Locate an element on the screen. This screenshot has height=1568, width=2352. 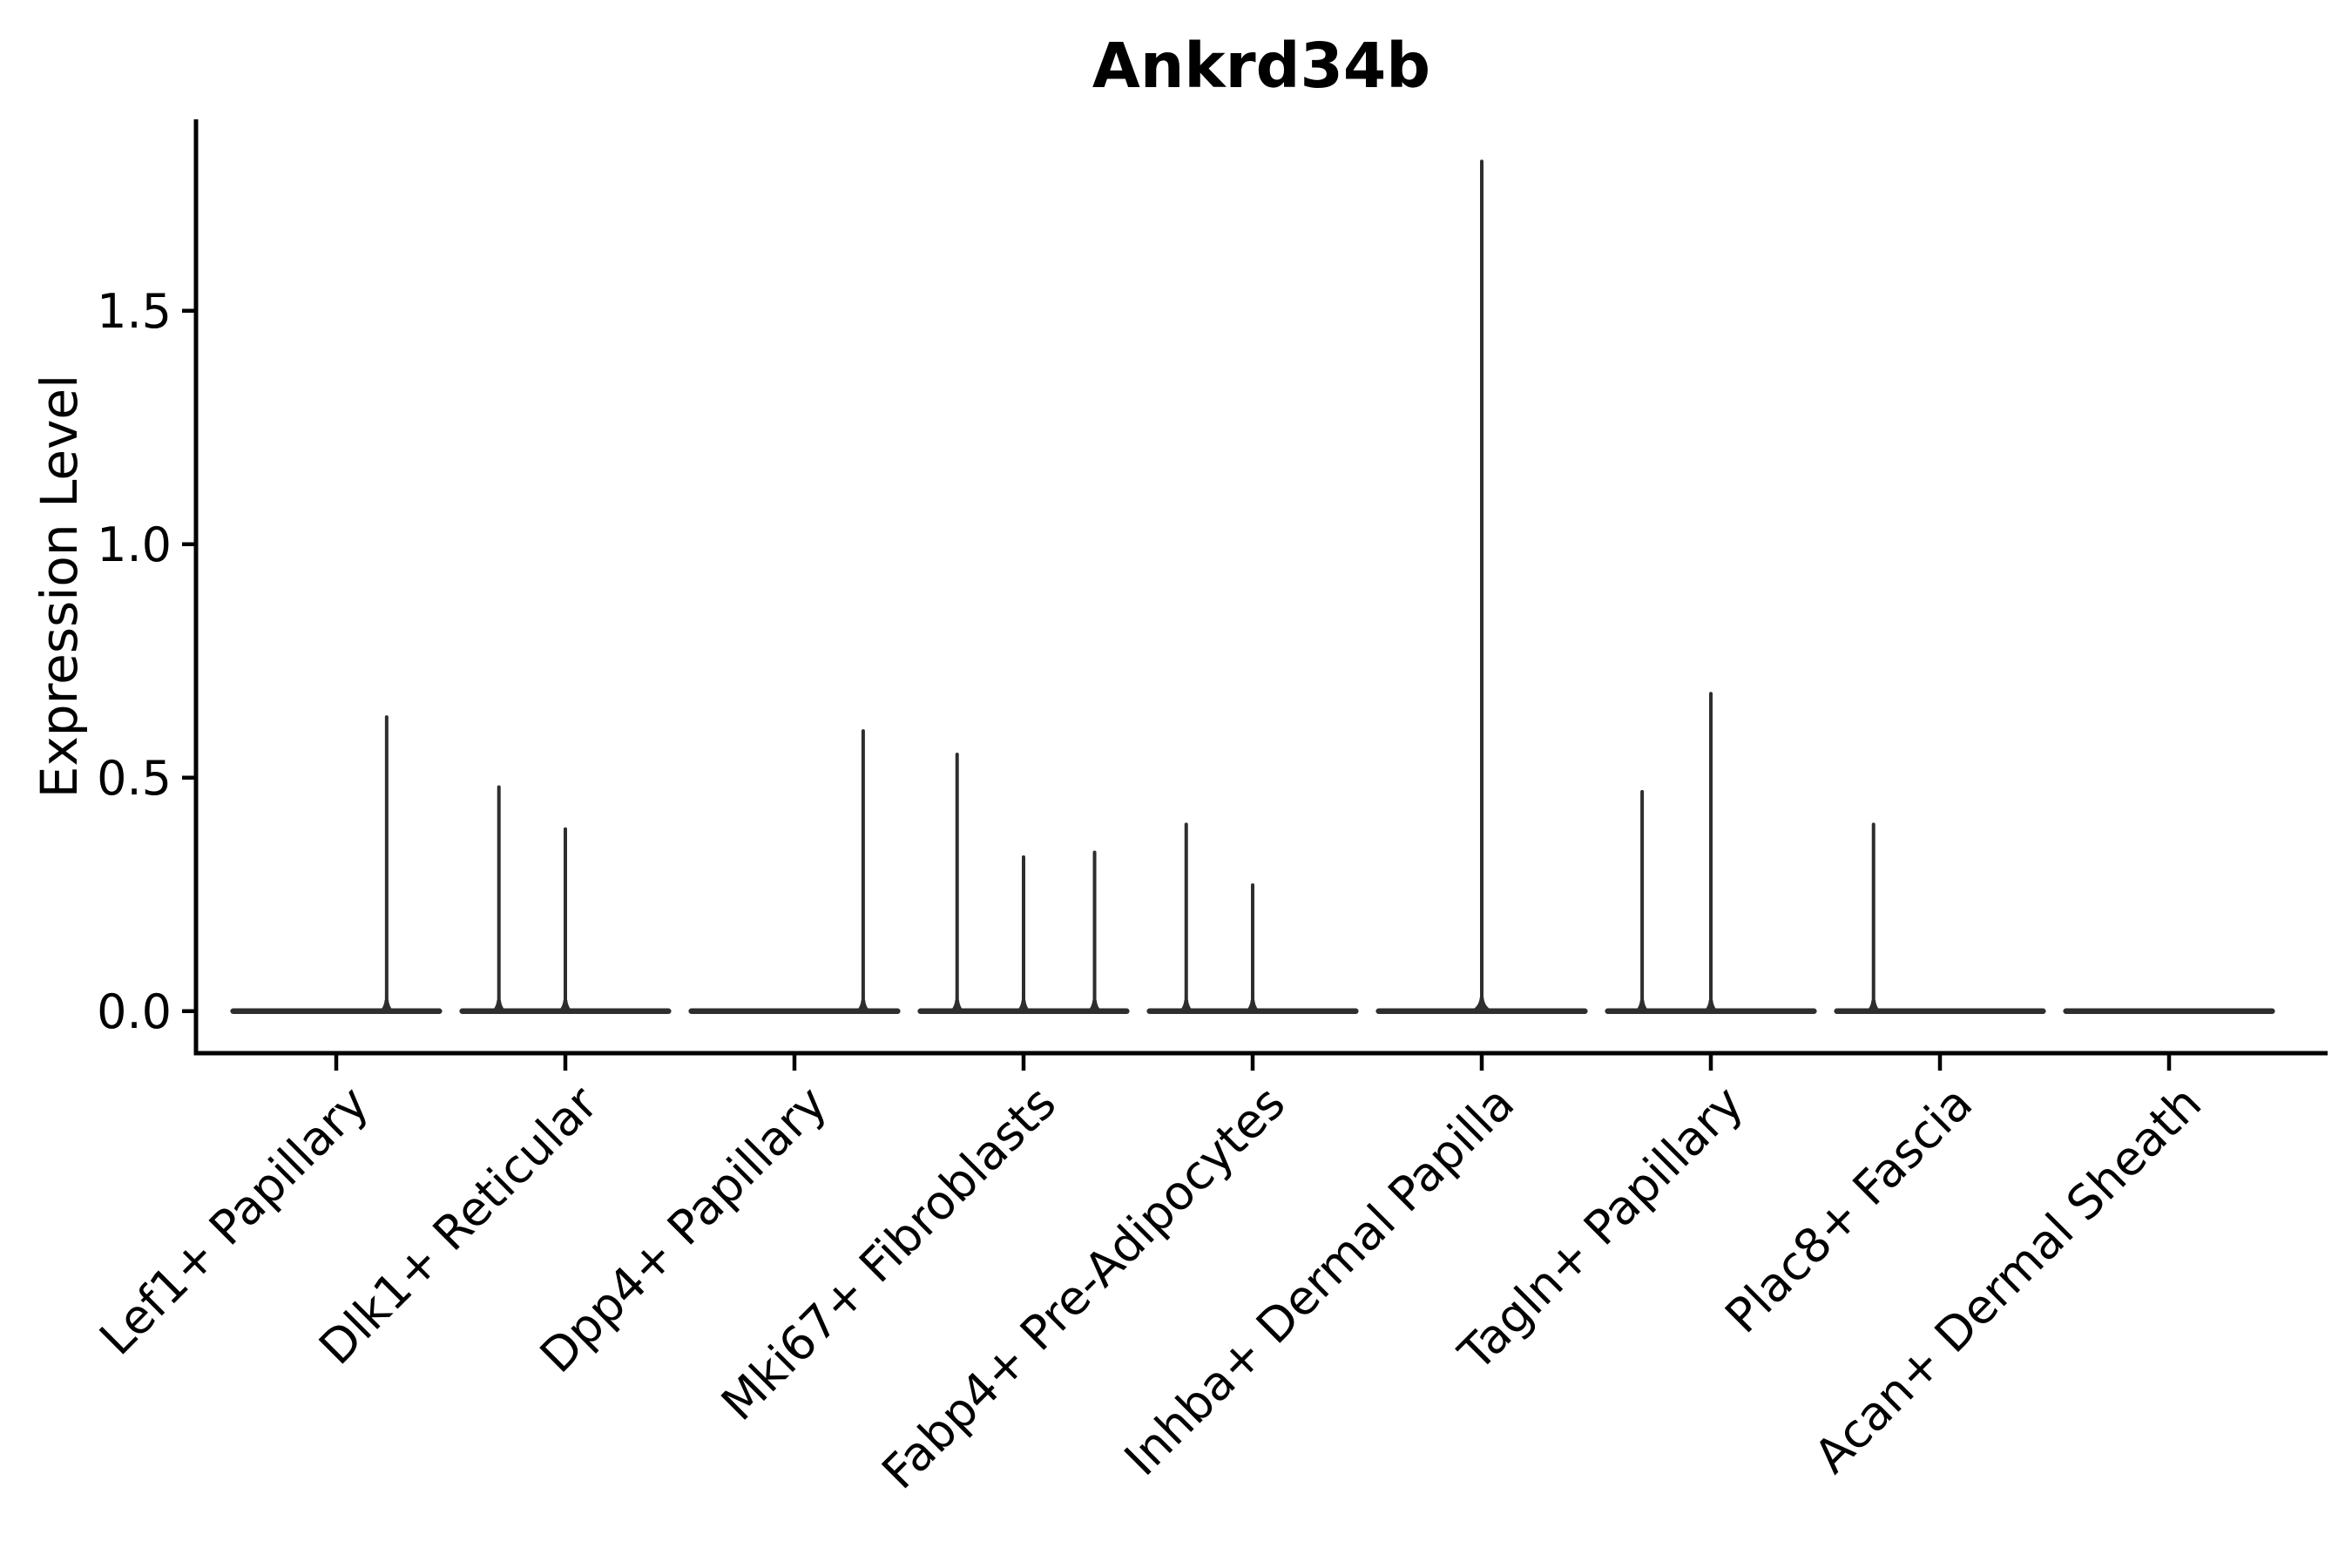
y-axis-ticks: 0.0 0.5 1.0 1.5 is located at coordinates (146, 662).